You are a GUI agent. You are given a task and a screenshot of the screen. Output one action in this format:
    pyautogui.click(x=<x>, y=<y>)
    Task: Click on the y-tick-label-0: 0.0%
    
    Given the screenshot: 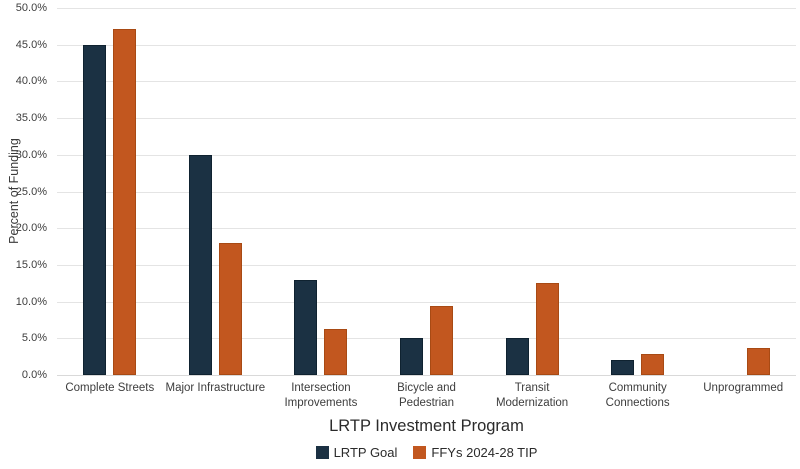 What is the action you would take?
    pyautogui.click(x=34, y=375)
    